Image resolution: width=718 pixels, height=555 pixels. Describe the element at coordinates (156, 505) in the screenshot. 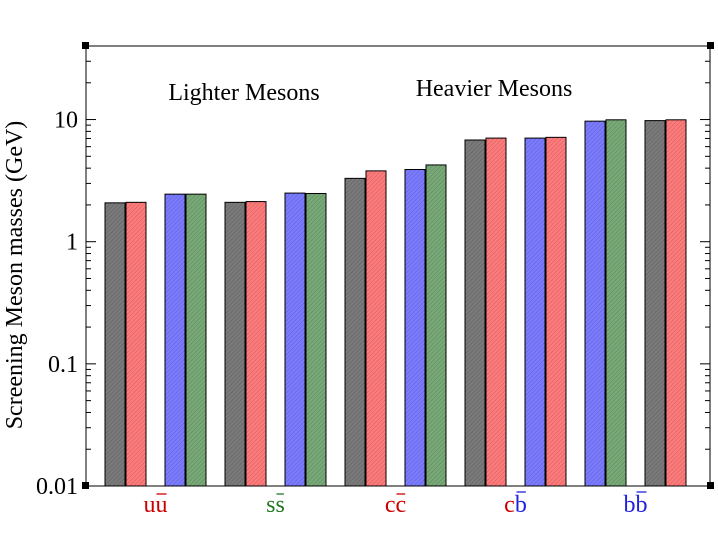

I see `x-tick-label: uu` at that location.